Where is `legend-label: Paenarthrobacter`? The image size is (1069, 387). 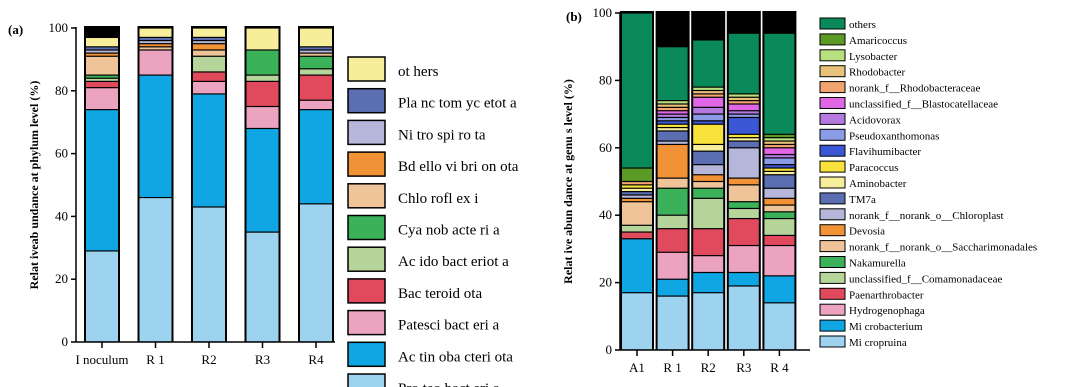
legend-label: Paenarthrobacter is located at coordinates (886, 295).